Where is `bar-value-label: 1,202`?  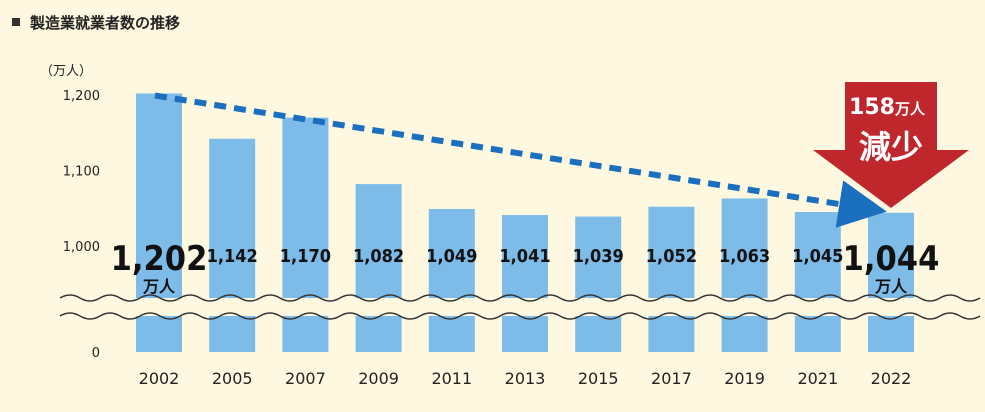 bar-value-label: 1,202 is located at coordinates (159, 259).